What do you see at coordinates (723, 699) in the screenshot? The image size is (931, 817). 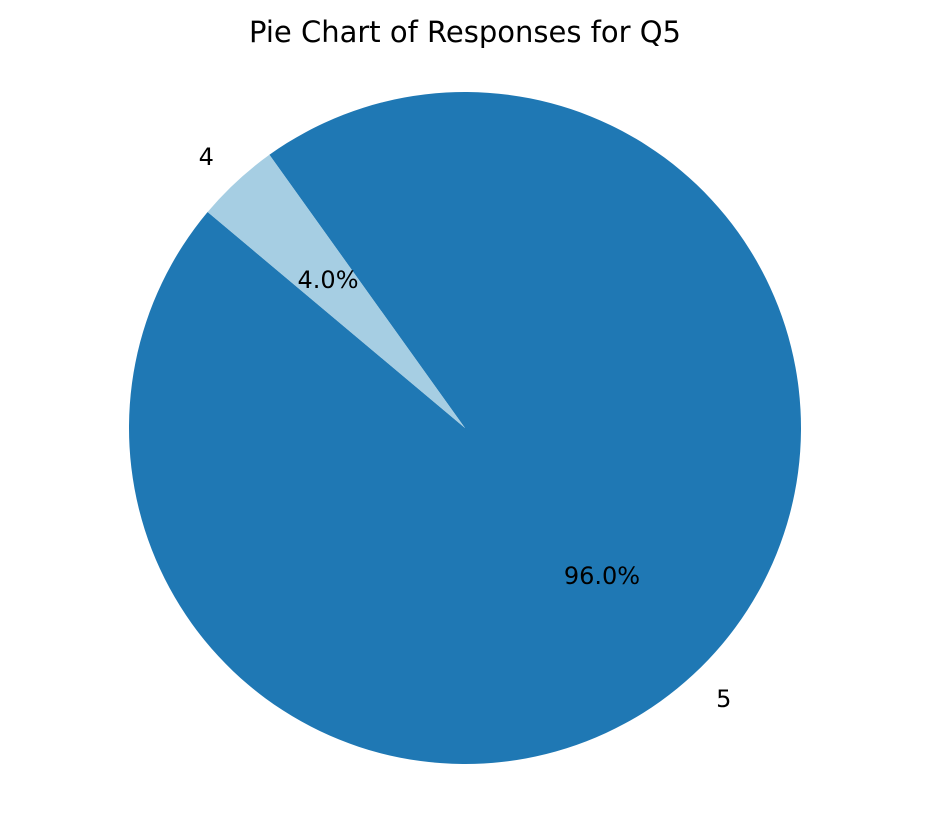 I see `slice-label-5: 5` at bounding box center [723, 699].